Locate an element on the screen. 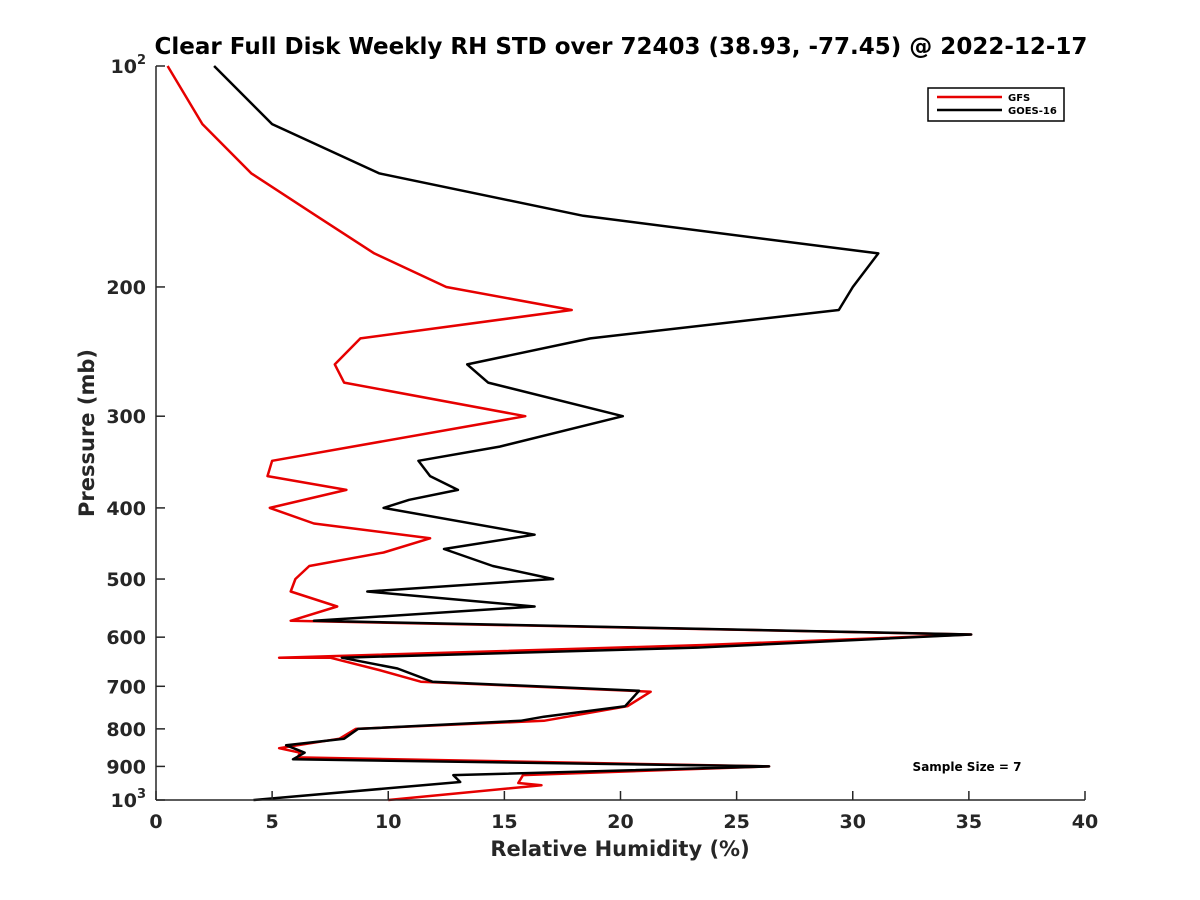 The height and width of the screenshot is (900, 1200). x-tick-label: 10 is located at coordinates (388, 822).